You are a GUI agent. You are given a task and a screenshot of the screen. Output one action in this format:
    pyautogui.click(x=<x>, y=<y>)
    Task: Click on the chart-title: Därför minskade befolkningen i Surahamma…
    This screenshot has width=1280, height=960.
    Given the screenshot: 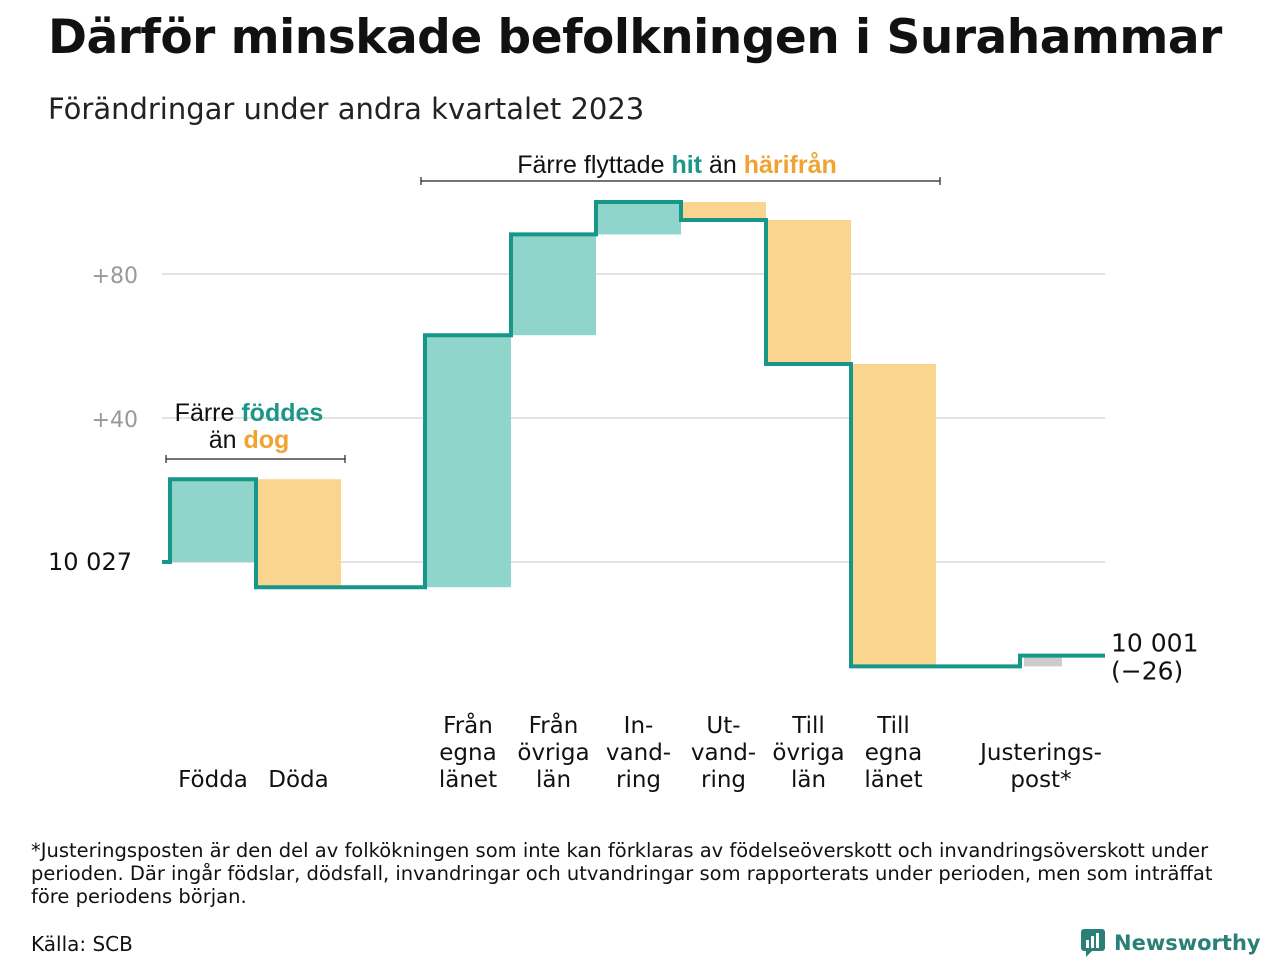 What is the action you would take?
    pyautogui.click(x=635, y=37)
    